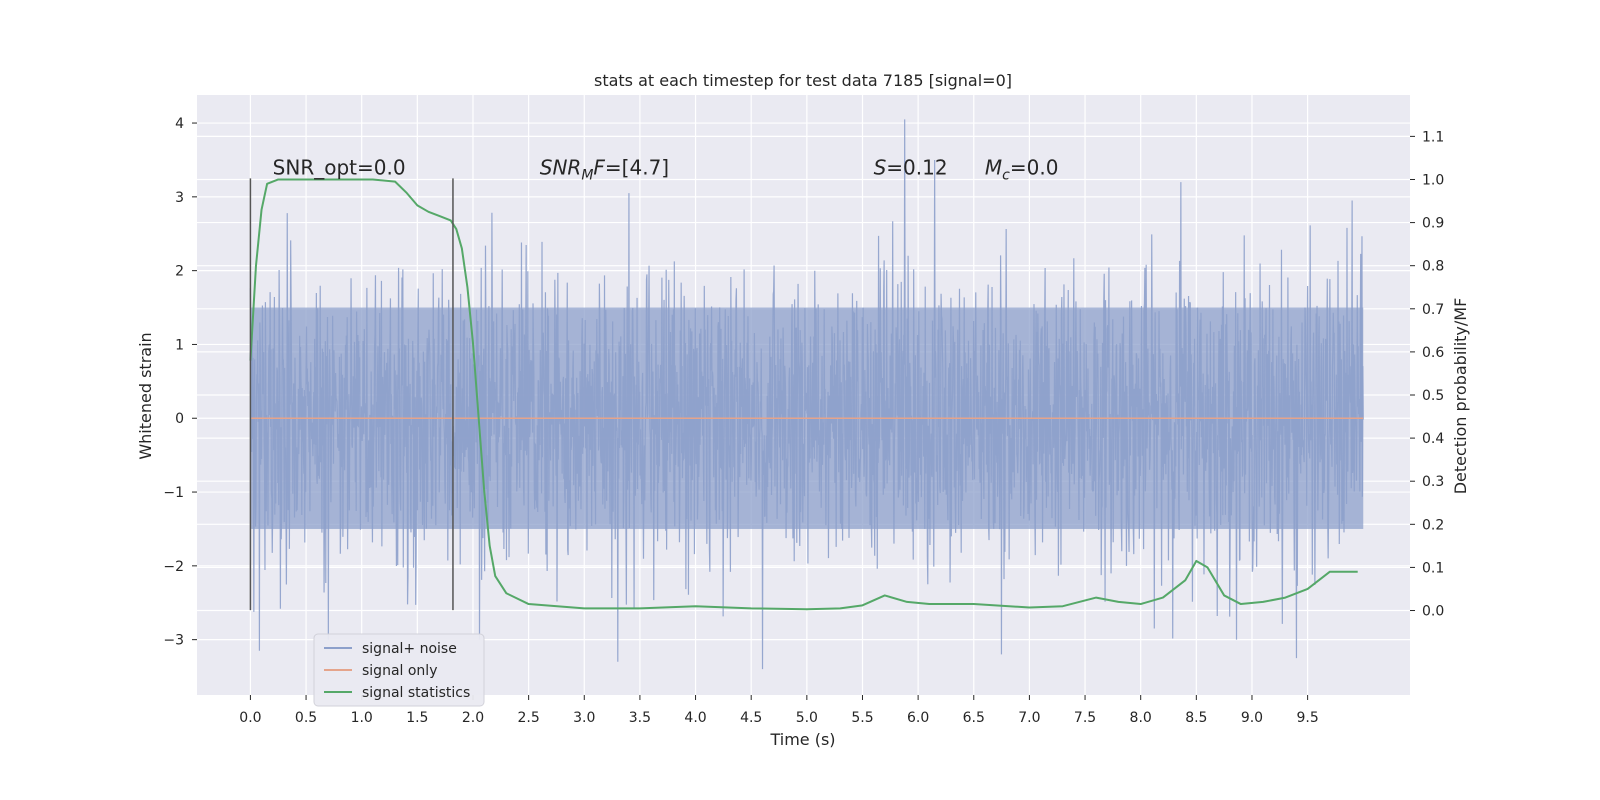  What do you see at coordinates (250, 718) in the screenshot?
I see `x-tick-label-0: 0.0` at bounding box center [250, 718].